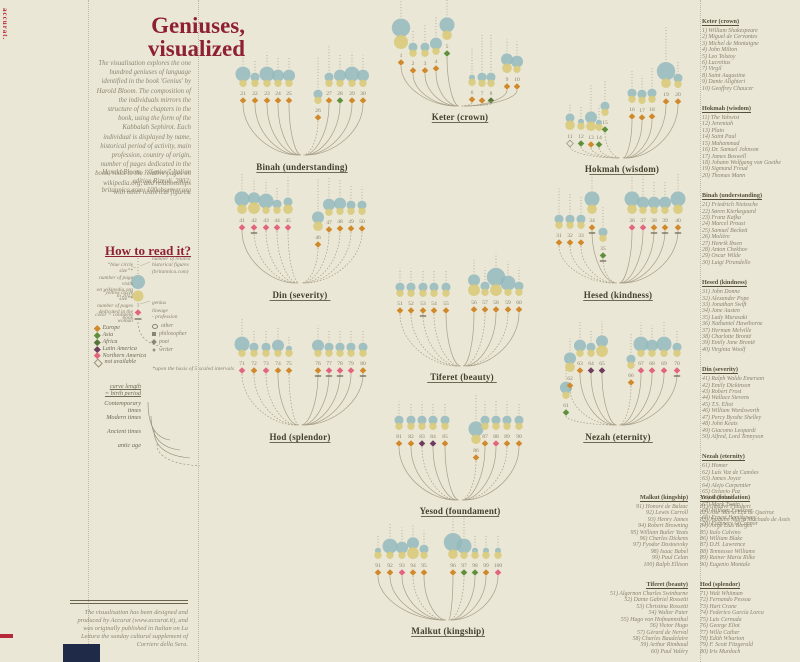  What do you see at coordinates (437, 451) in the screenshot?
I see `genius-node: 83` at bounding box center [437, 451].